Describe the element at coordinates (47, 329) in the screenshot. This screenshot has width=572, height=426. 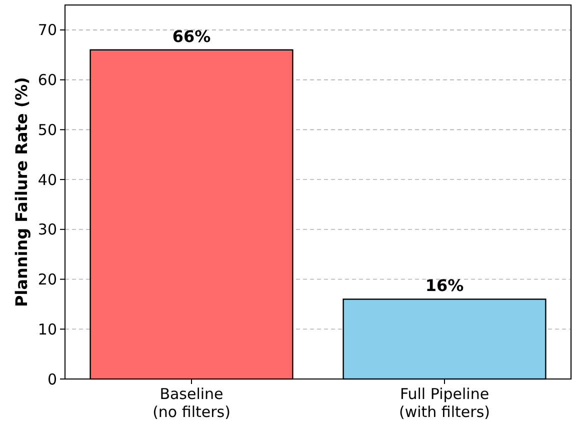
I see `y-tick-label: 10` at that location.